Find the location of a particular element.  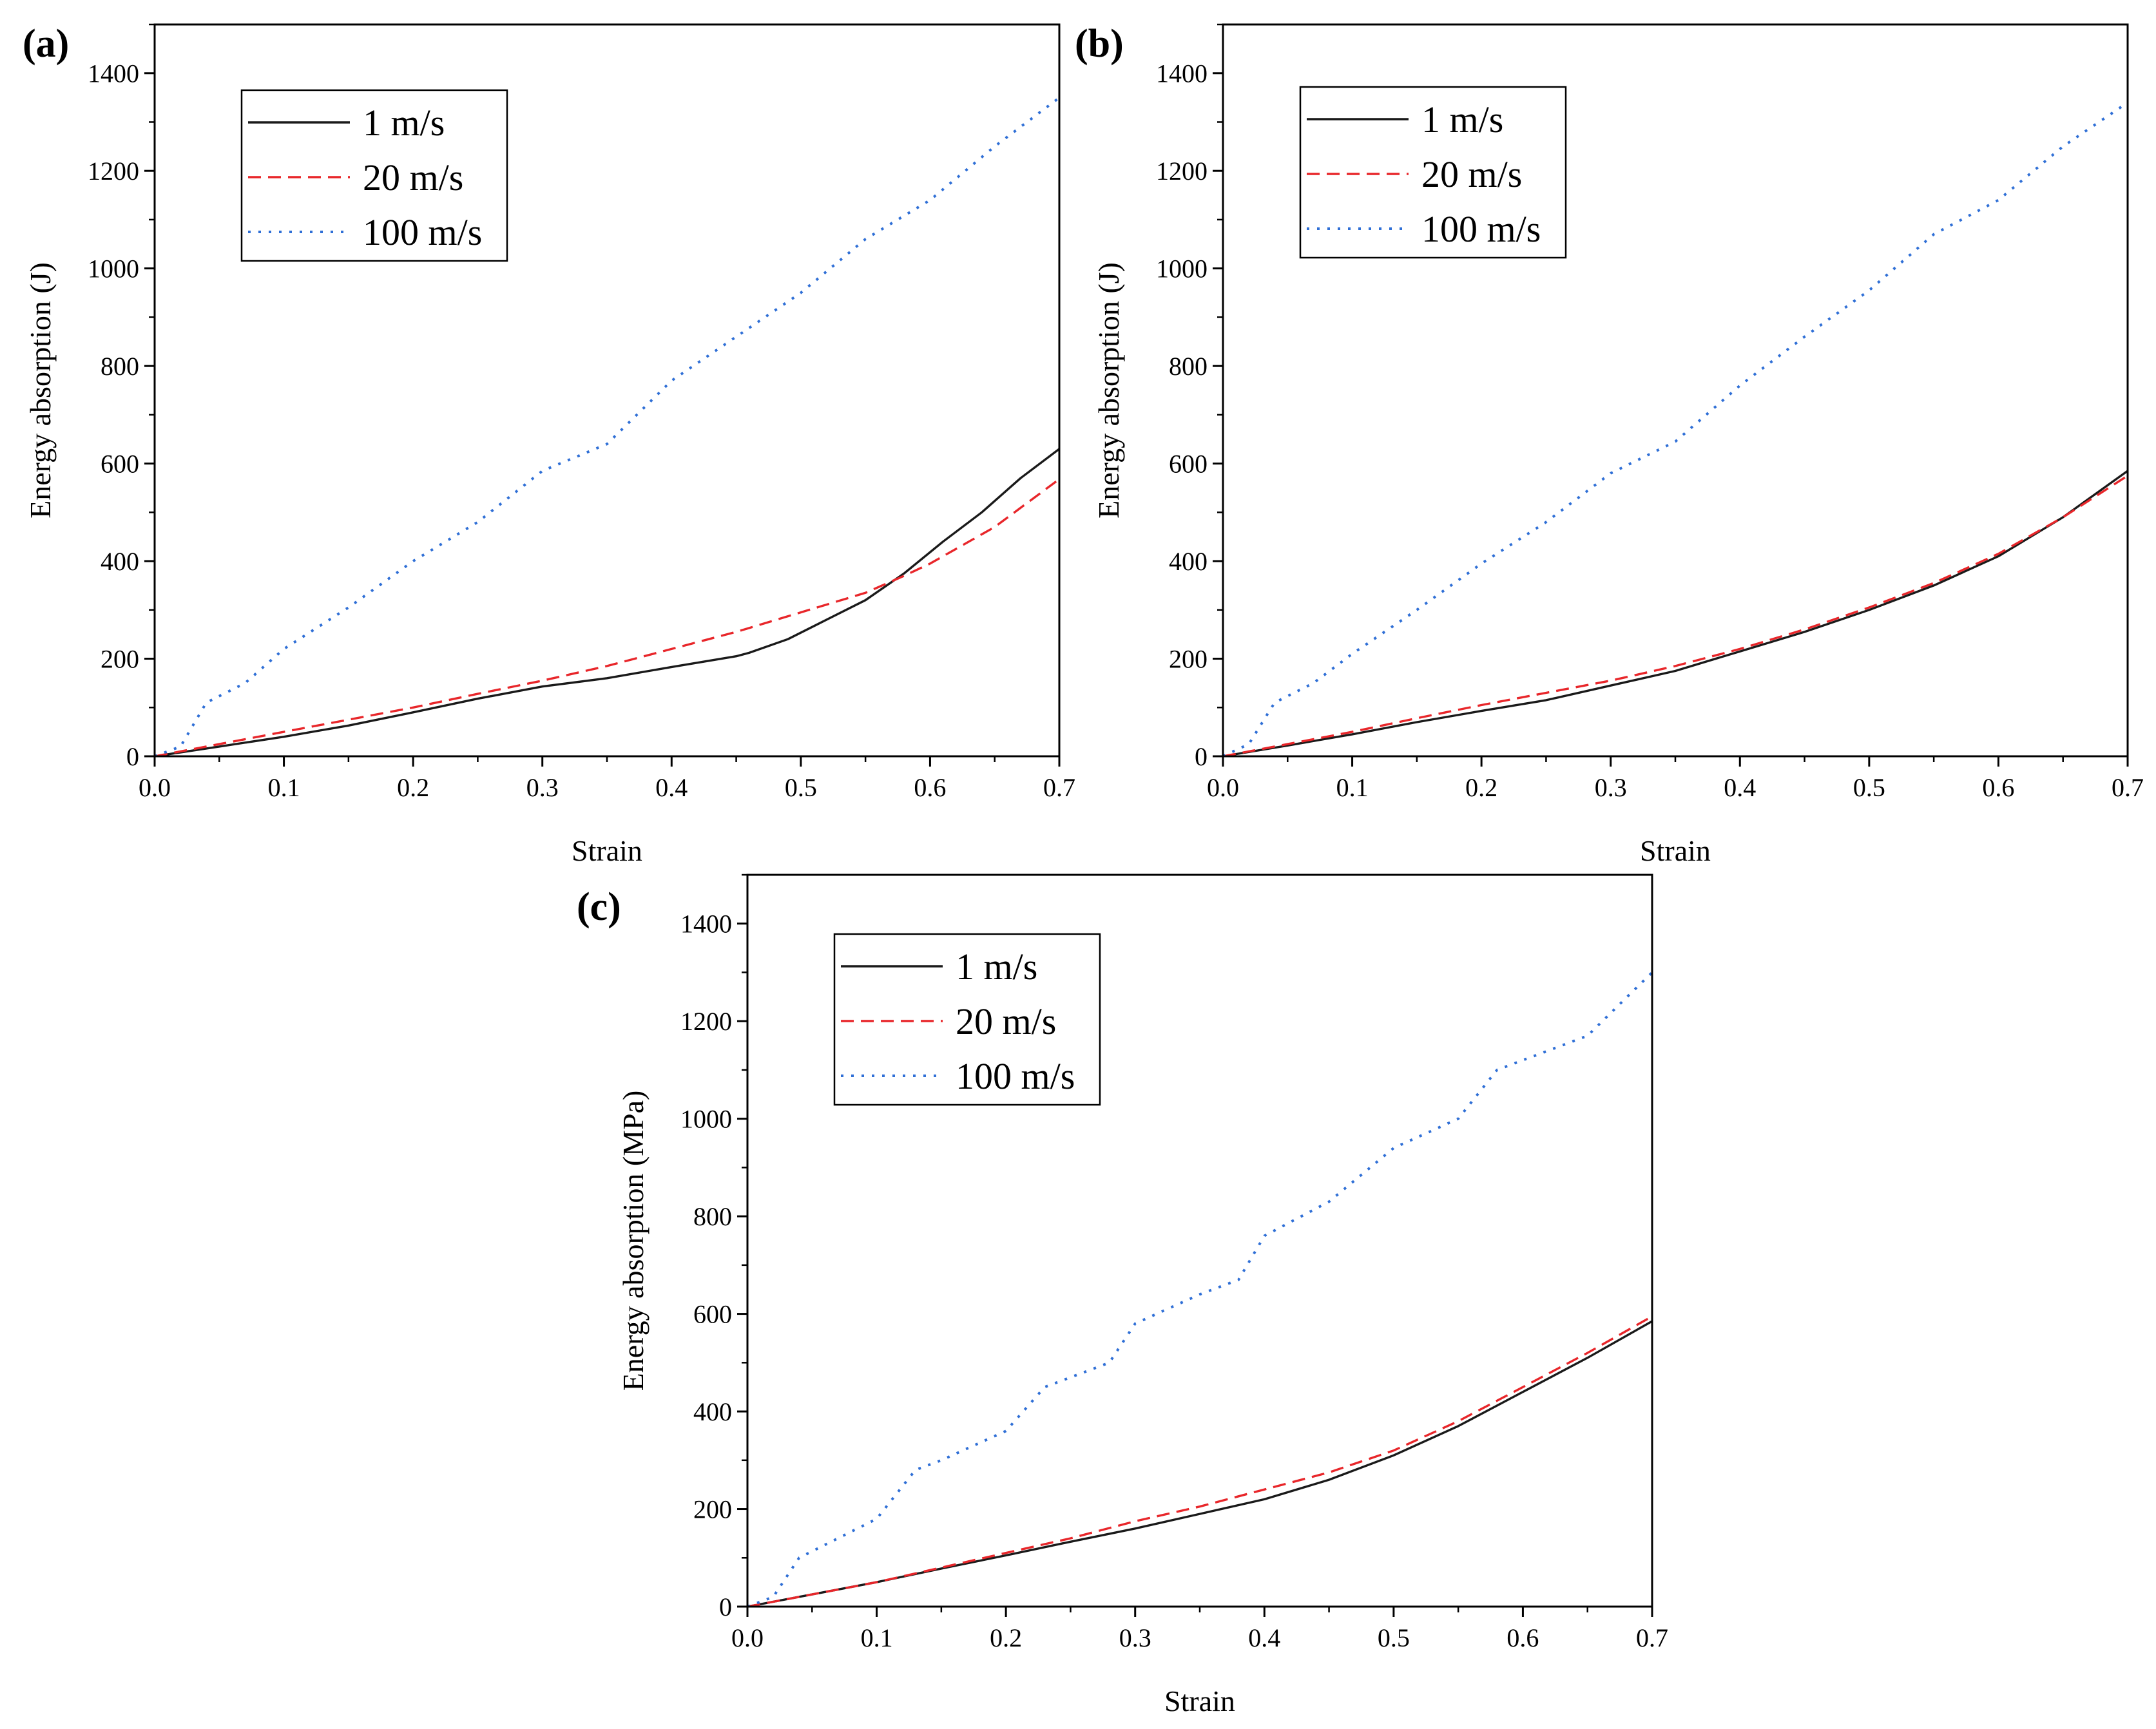

panel-label: (a) is located at coordinates (46, 44).